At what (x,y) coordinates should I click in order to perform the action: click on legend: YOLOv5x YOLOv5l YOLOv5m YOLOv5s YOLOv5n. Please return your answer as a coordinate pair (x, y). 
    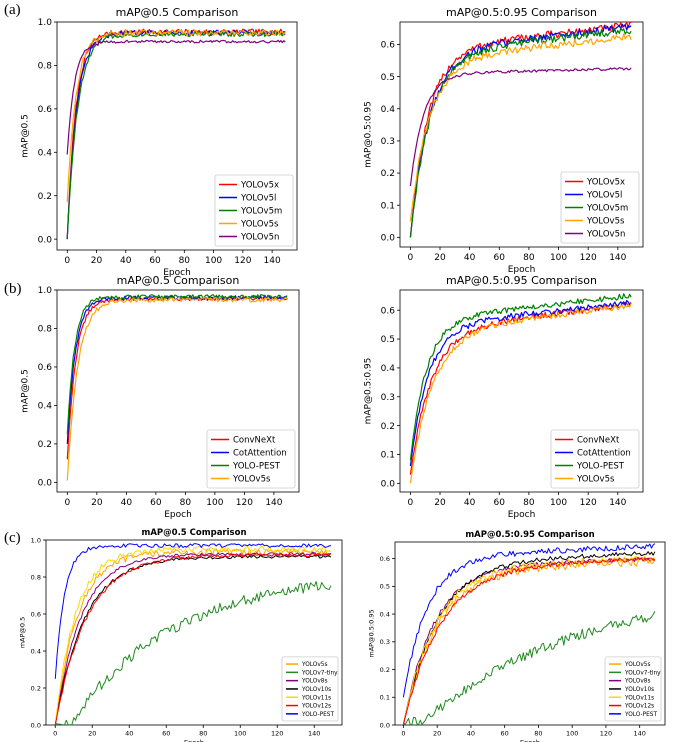
    Looking at the image, I should click on (254, 210).